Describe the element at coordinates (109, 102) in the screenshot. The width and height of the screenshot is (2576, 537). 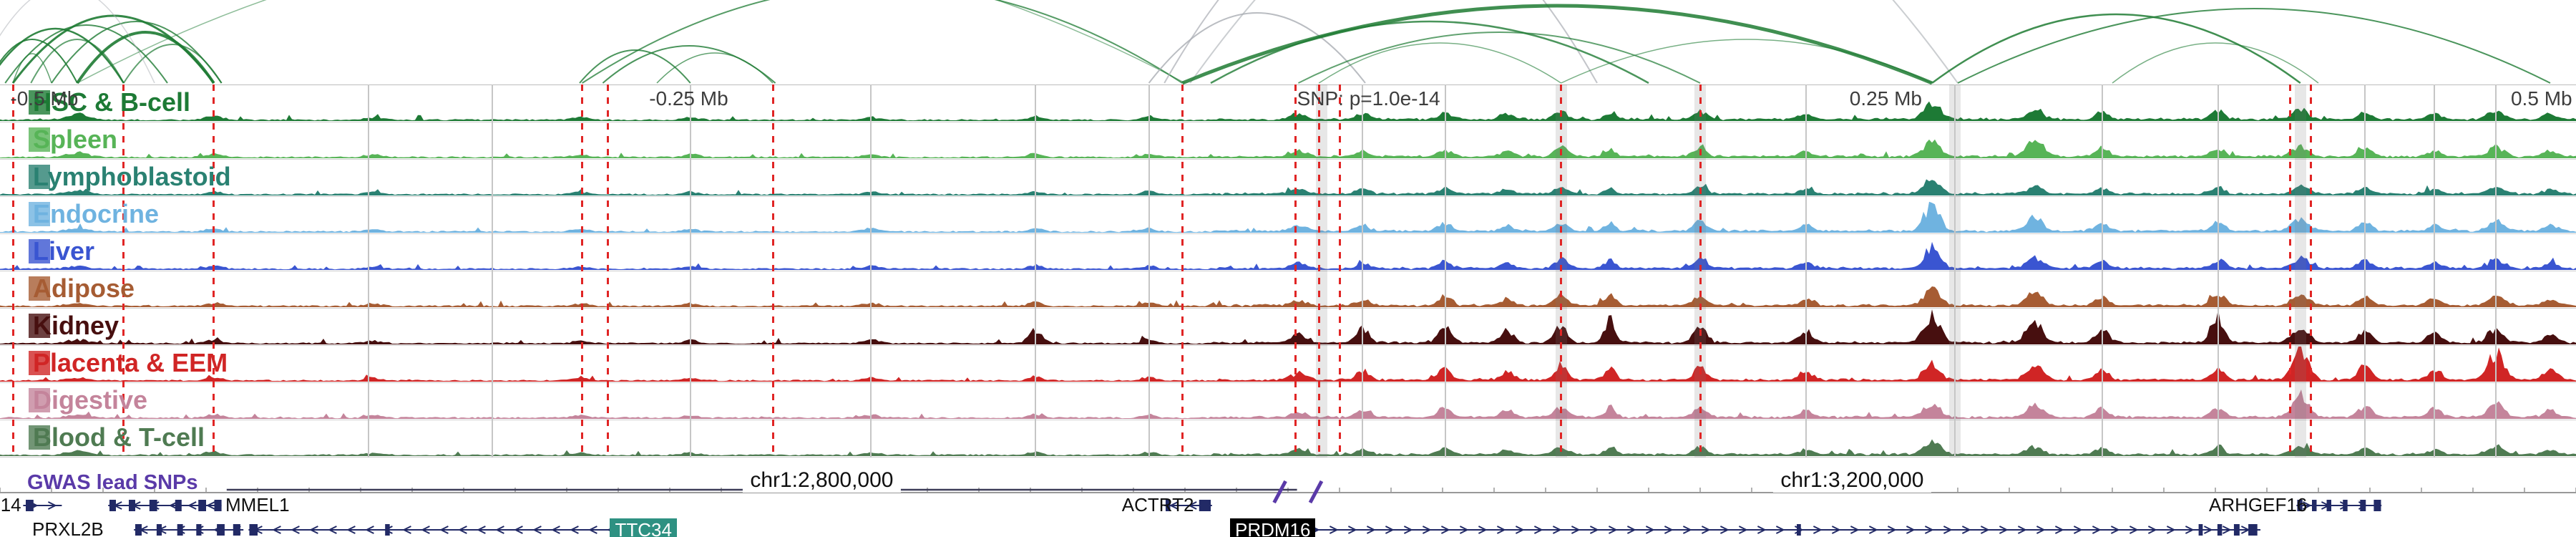
I see `track-label-hsc-b-cell: HSC & B-cell` at that location.